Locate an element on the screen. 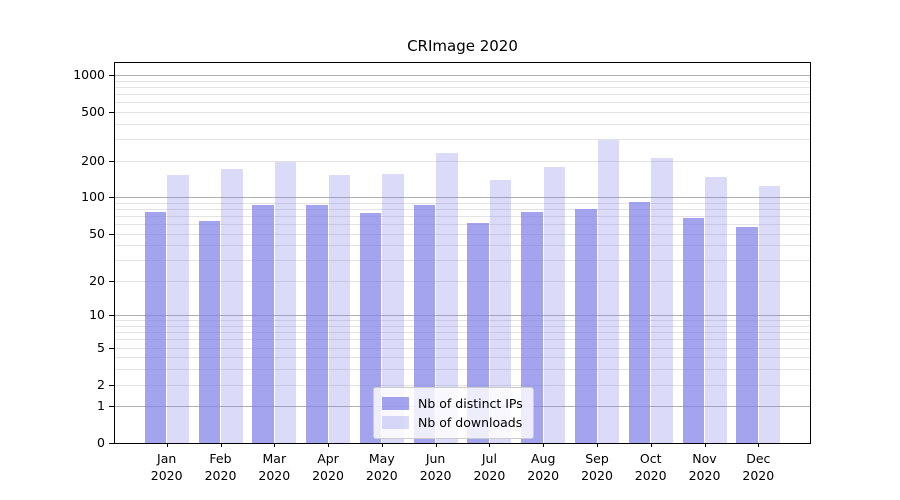 The width and height of the screenshot is (900, 500). legend: Nb of distinct IPs Nb of downloads is located at coordinates (453, 413).